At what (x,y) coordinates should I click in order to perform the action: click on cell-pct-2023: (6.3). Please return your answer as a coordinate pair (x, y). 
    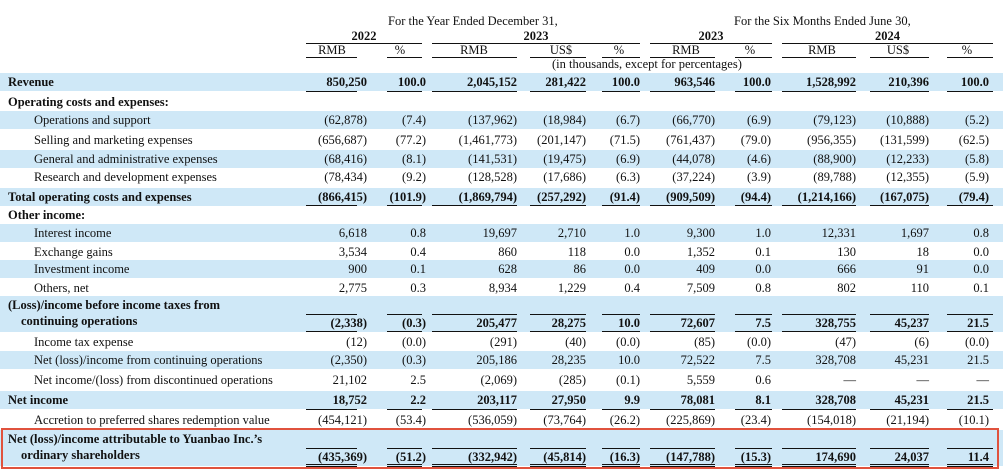
    Looking at the image, I should click on (628, 177).